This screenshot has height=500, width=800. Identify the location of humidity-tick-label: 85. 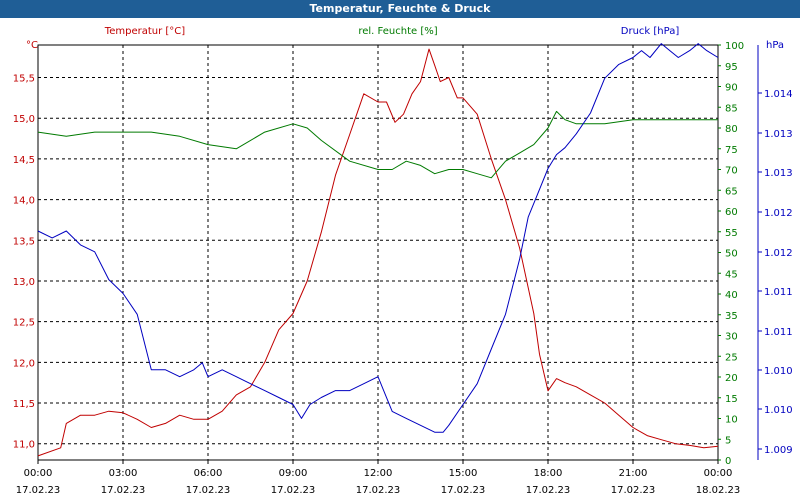
(731, 108).